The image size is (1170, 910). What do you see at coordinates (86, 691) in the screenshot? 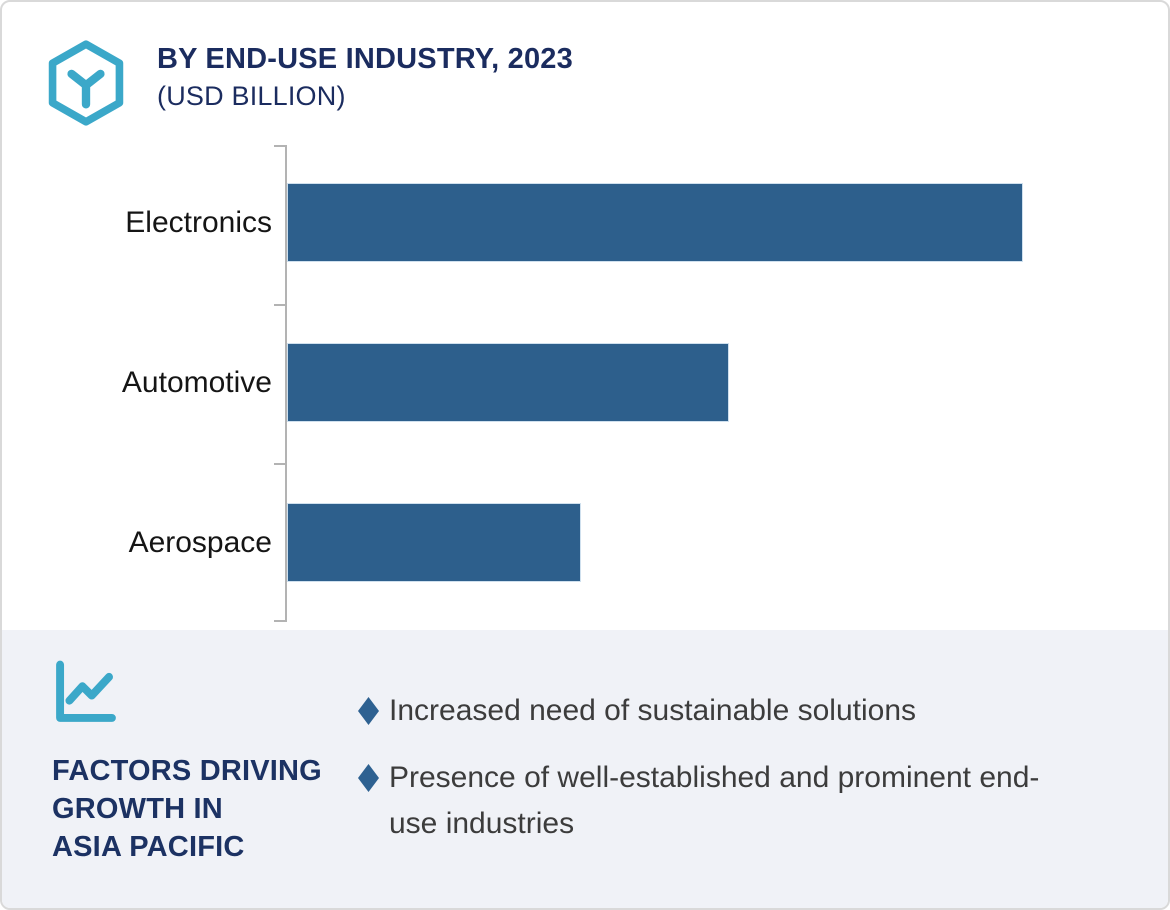
I see `line-chart-icon` at bounding box center [86, 691].